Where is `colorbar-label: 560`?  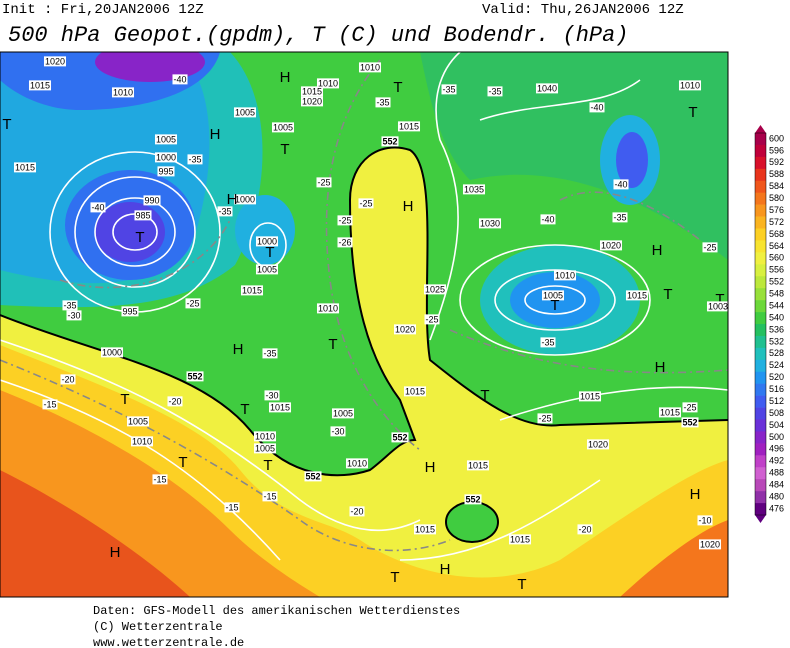 colorbar-label: 560 is located at coordinates (776, 258).